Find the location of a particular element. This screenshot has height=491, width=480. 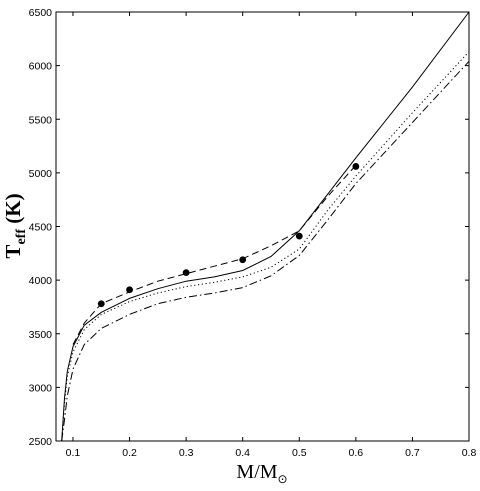

y-axis-title: Teff (K) is located at coordinates (15, 225).